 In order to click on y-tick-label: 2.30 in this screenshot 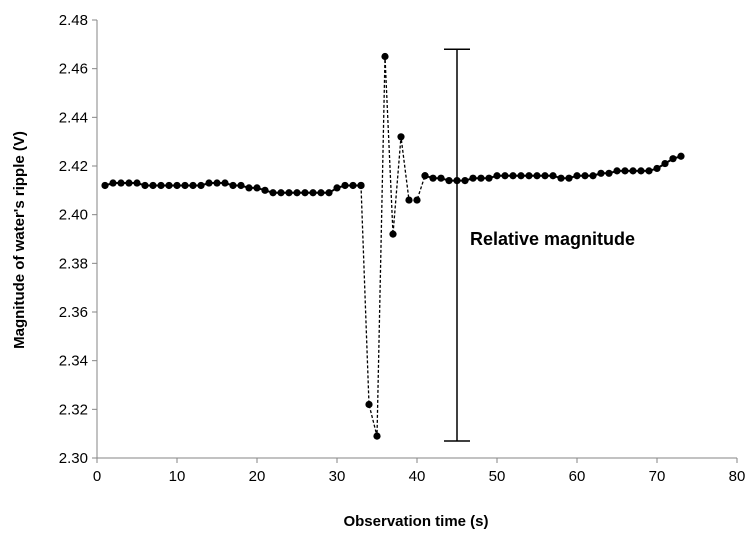, I will do `click(73, 458)`.